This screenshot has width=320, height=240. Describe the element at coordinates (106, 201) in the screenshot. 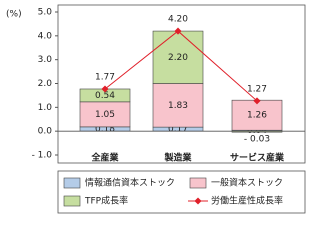

I see `legend-label: TFP成長率` at that location.